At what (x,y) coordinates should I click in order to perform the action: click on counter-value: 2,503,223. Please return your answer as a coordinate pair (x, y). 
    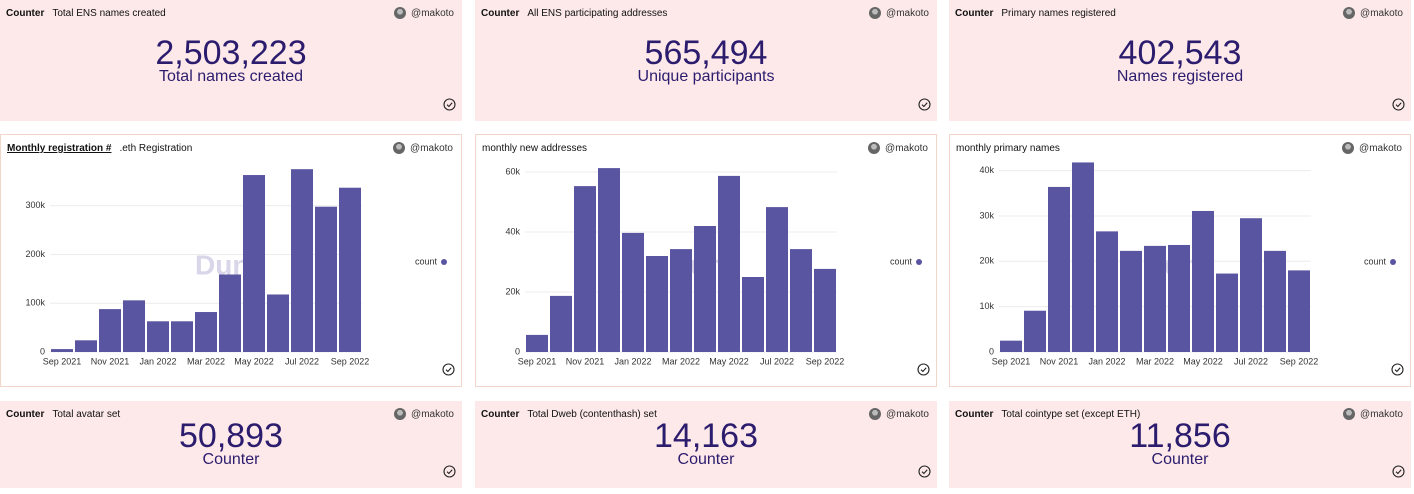
    Looking at the image, I should click on (231, 53).